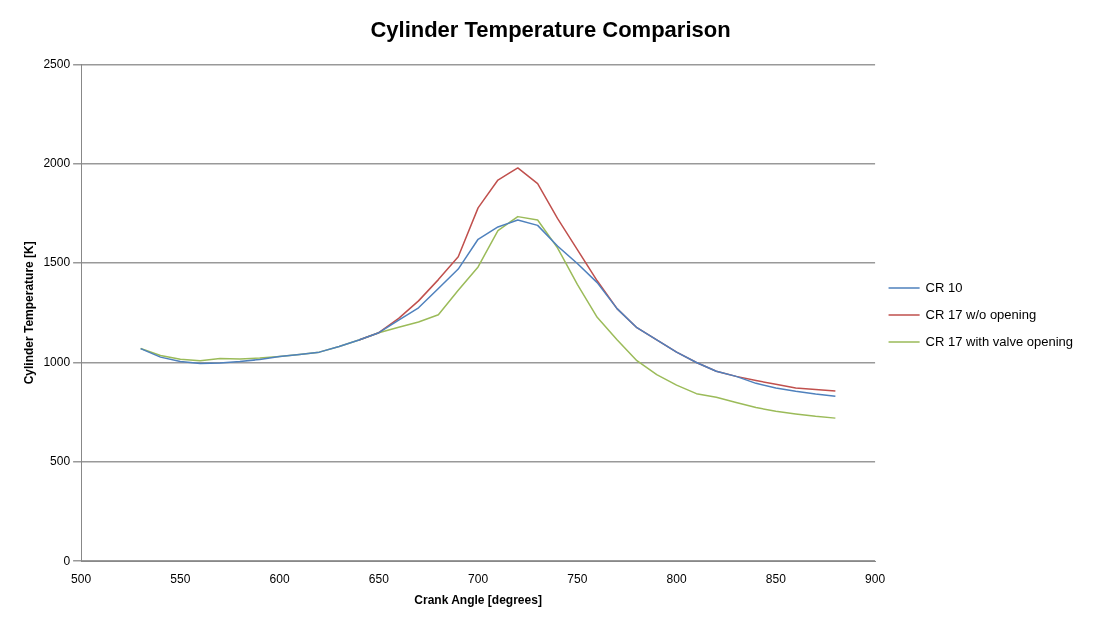 The image size is (1101, 630). What do you see at coordinates (776, 578) in the screenshot?
I see `x-tick-label: 850` at bounding box center [776, 578].